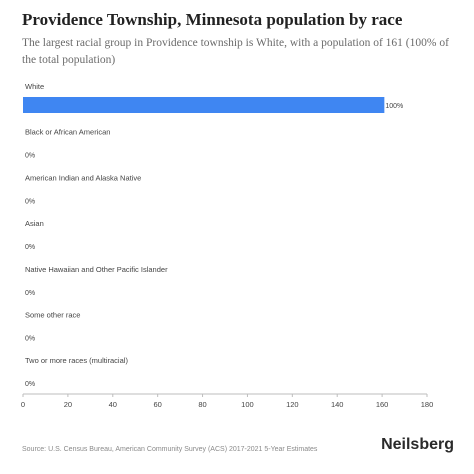 Image resolution: width=474 pixels, height=474 pixels. What do you see at coordinates (23, 404) in the screenshot?
I see `x-tick-label: 0` at bounding box center [23, 404].